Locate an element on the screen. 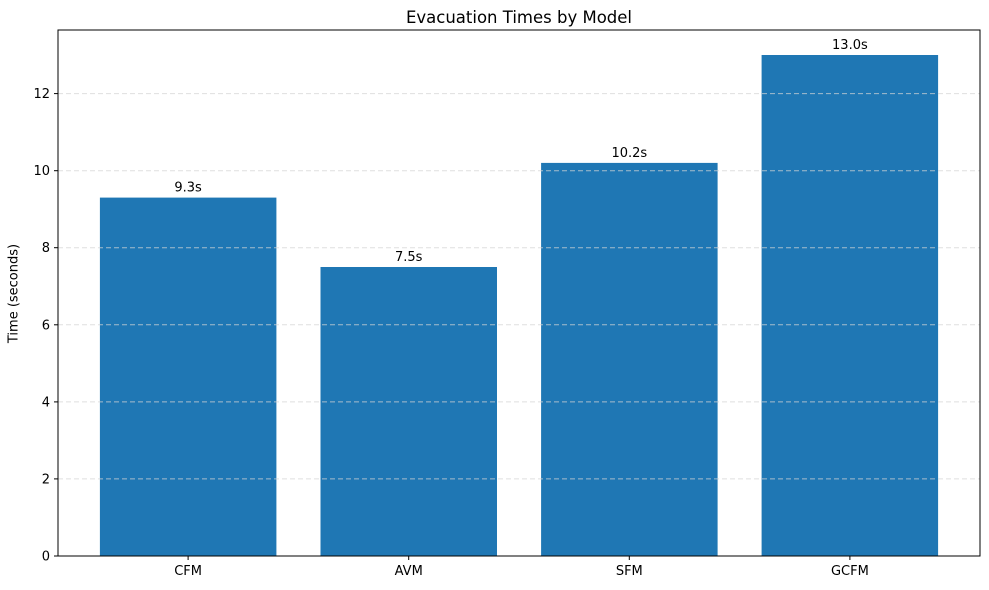 The width and height of the screenshot is (989, 590). bar-AVM is located at coordinates (408, 411).